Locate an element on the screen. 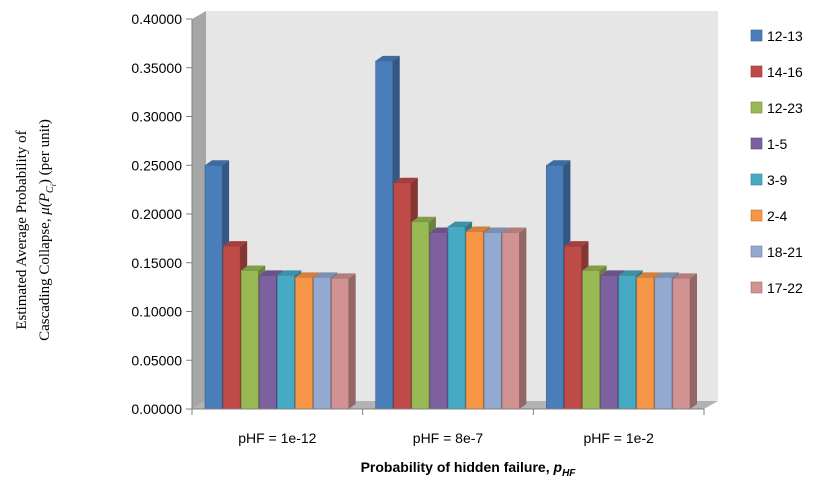 The image size is (819, 481). legend-label: 12-23 is located at coordinates (785, 108).